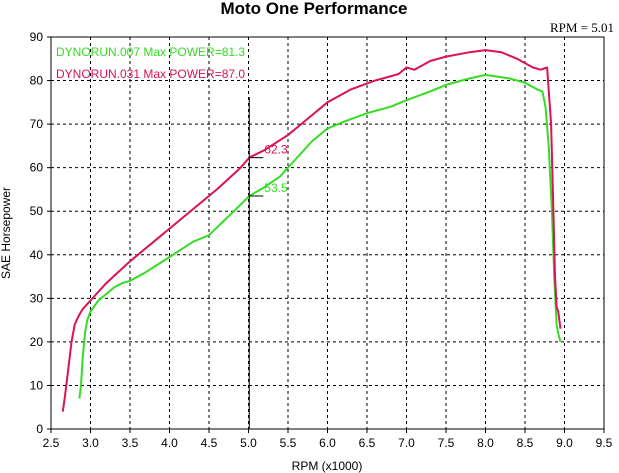 This screenshot has height=473, width=619. I want to click on y-tick-label: 60, so click(37, 168).